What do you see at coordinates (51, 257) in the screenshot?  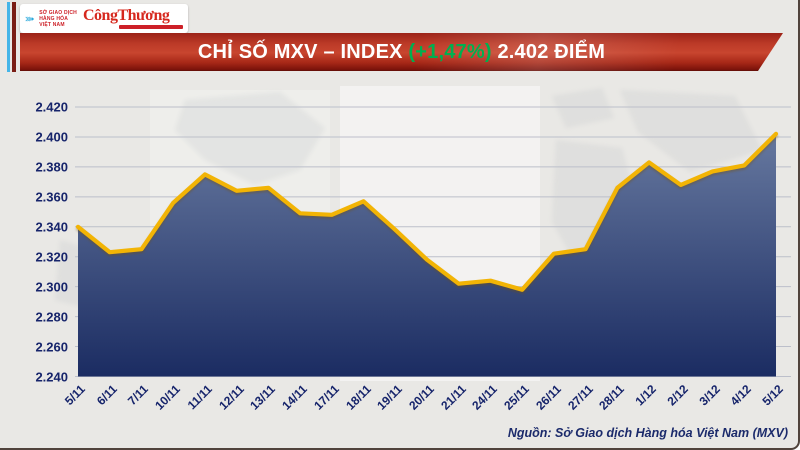 I see `y-tick-label: 2.320` at bounding box center [51, 257].